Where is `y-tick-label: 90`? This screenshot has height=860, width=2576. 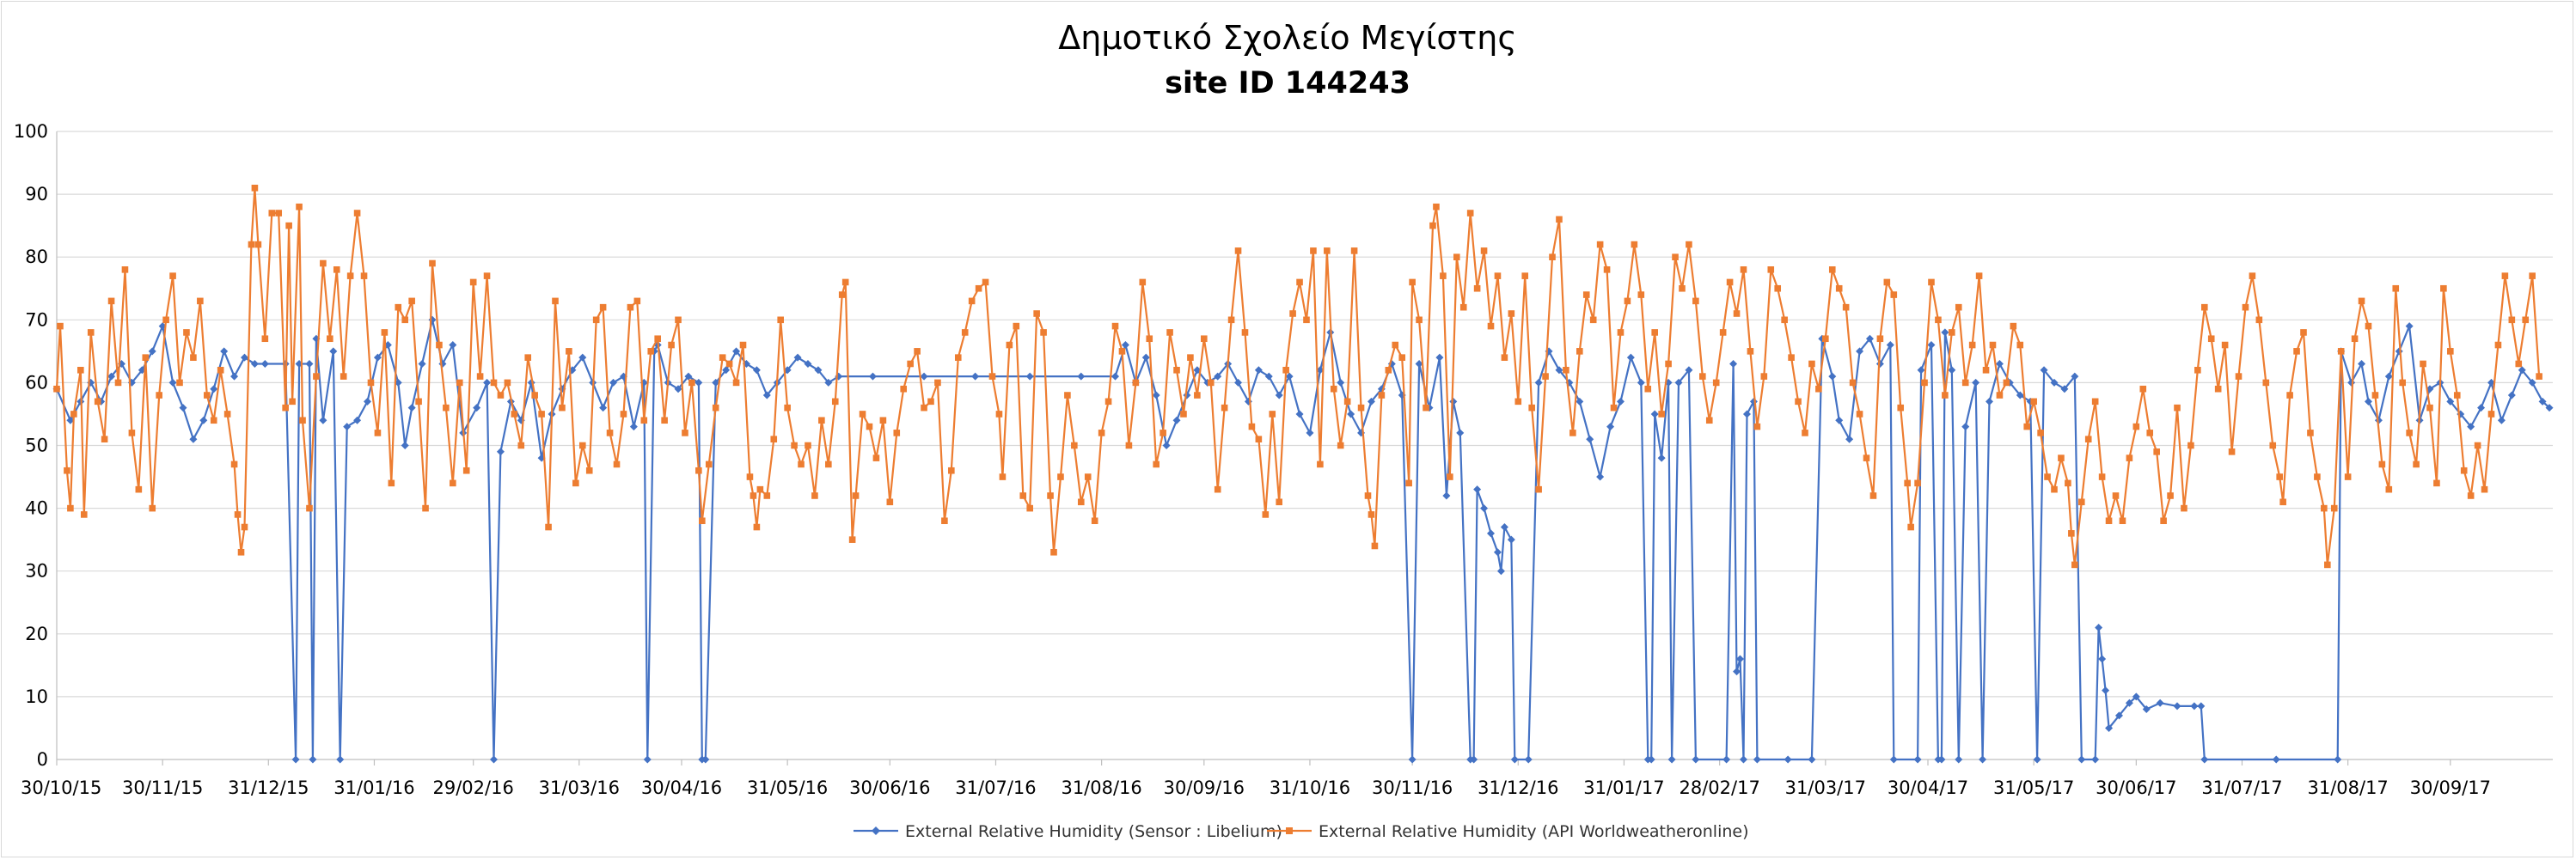
y-tick-label: 90 is located at coordinates (36, 194).